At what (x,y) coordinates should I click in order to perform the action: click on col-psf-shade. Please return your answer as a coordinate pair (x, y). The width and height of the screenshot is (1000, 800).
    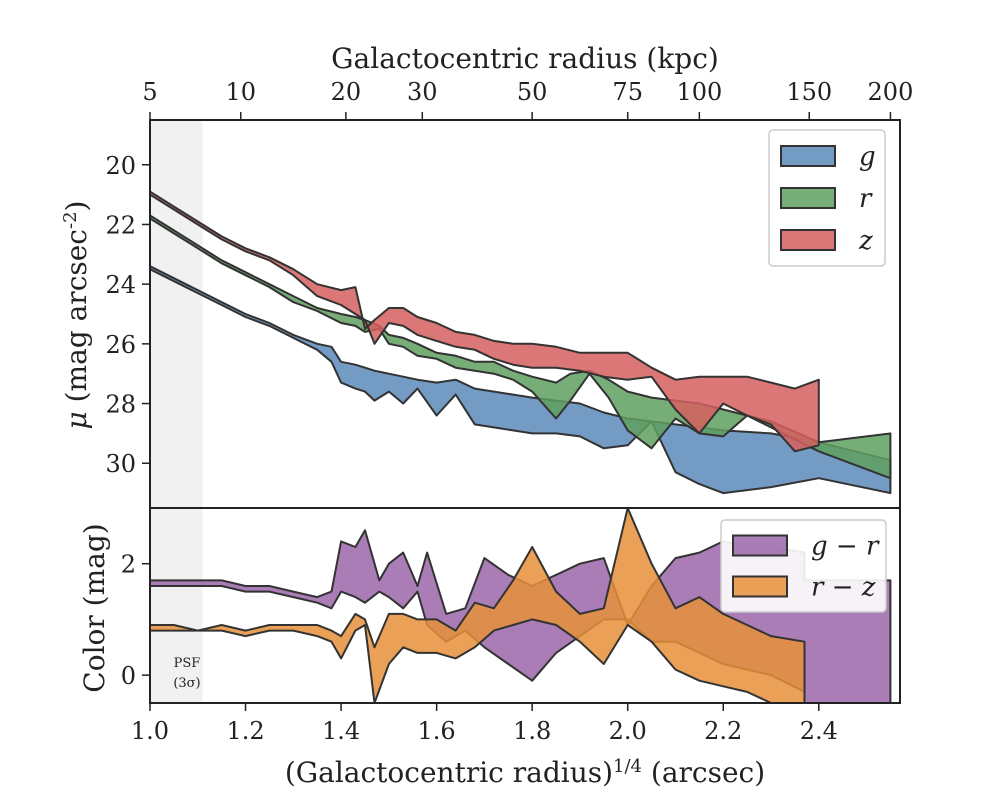
    Looking at the image, I should click on (176, 605).